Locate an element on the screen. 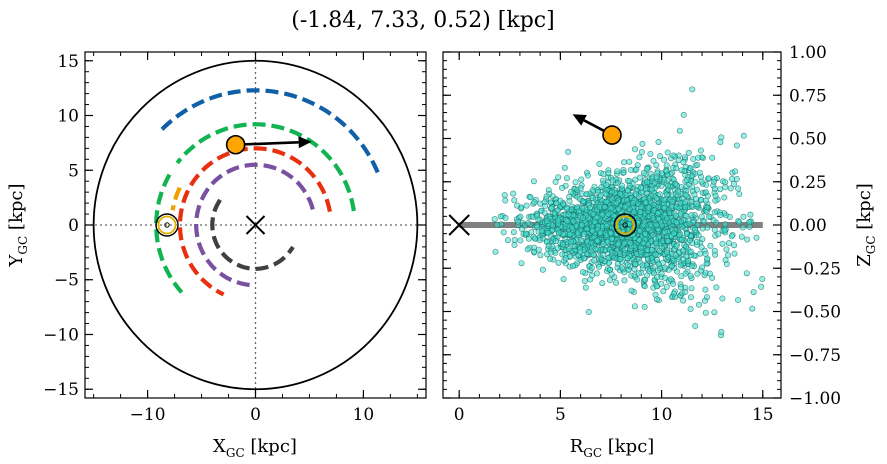  y-tick-label: 0.50 is located at coordinates (808, 140).